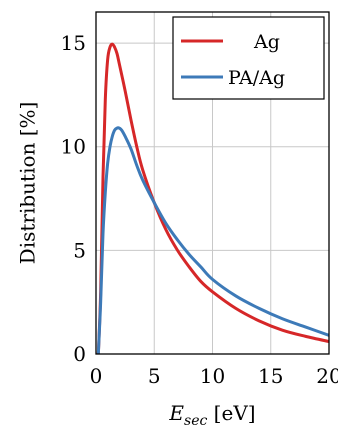 Image resolution: width=338 pixels, height=432 pixels. Describe the element at coordinates (28, 183) in the screenshot. I see `y-axis-label: Distribution [%]` at that location.